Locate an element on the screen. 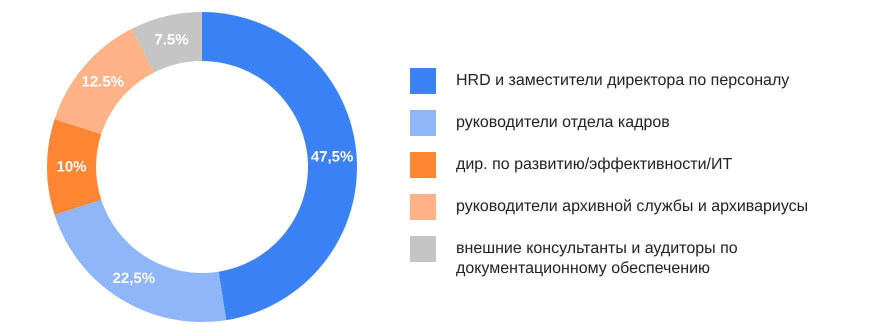  data-label: 7.5% is located at coordinates (171, 40).